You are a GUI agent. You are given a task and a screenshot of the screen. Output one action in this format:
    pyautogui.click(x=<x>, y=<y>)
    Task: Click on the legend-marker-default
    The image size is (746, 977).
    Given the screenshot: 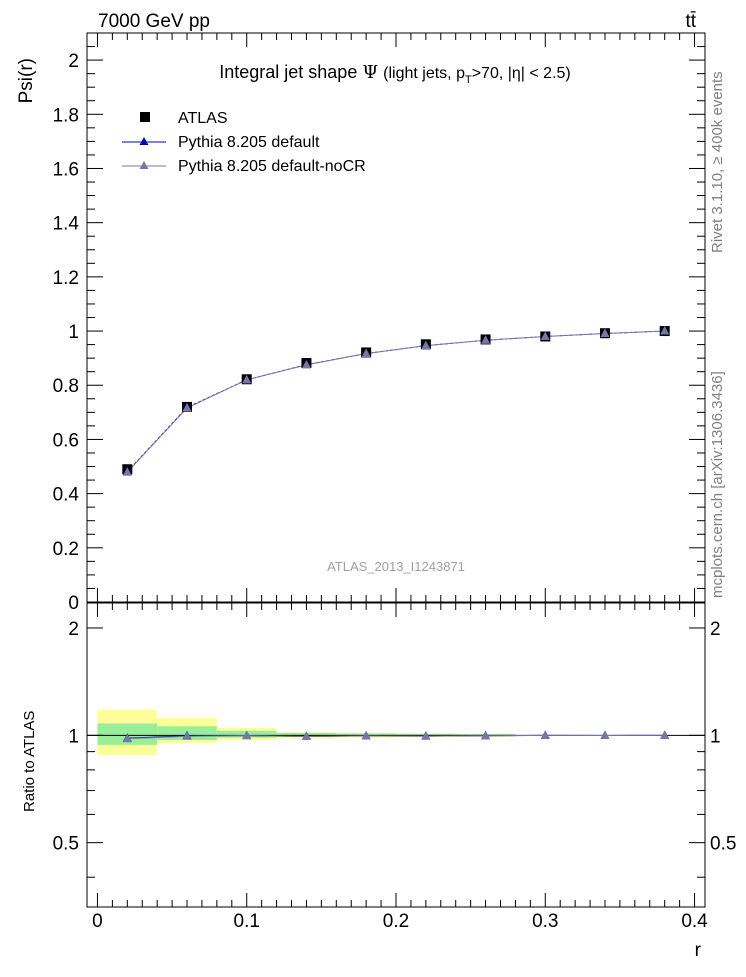 What is the action you would take?
    pyautogui.click(x=144, y=141)
    